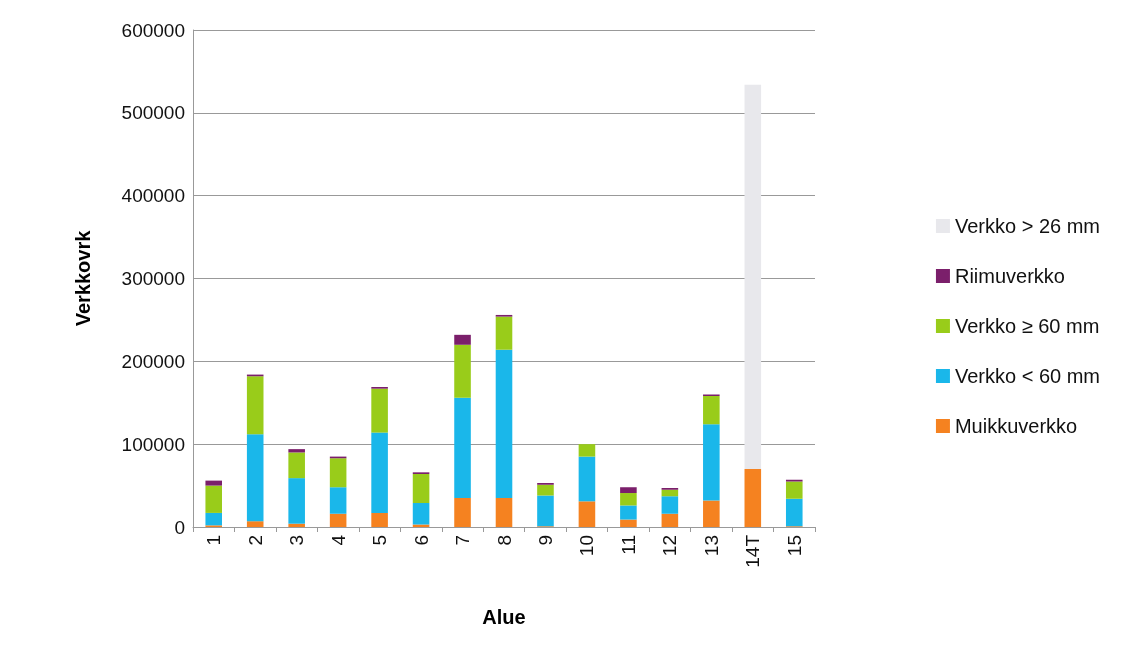 Image resolution: width=1123 pixels, height=652 pixels. What do you see at coordinates (463, 540) in the screenshot?
I see `x-tick-label: 7` at bounding box center [463, 540].